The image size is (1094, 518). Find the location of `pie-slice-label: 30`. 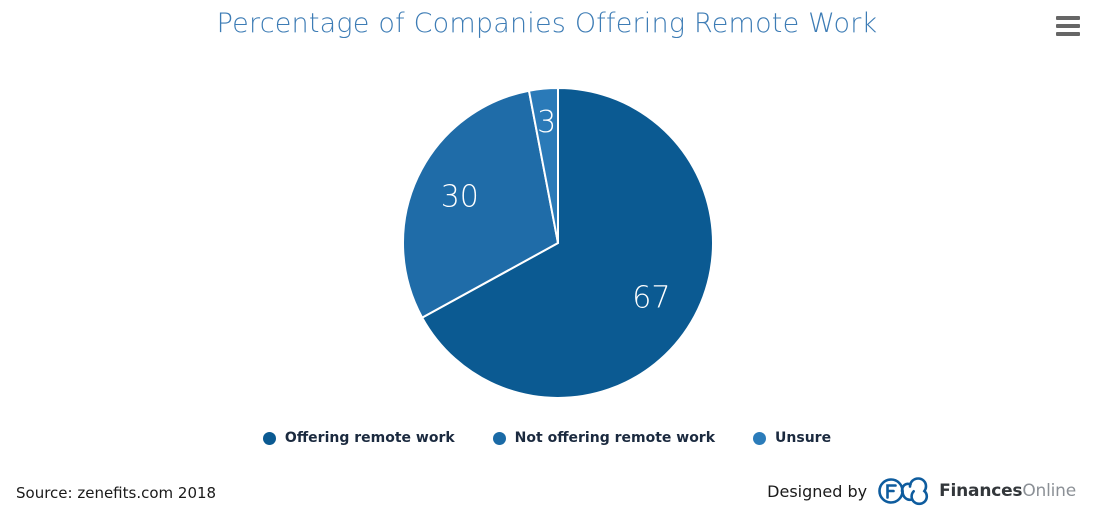

pie-slice-label: 30 is located at coordinates (460, 196).